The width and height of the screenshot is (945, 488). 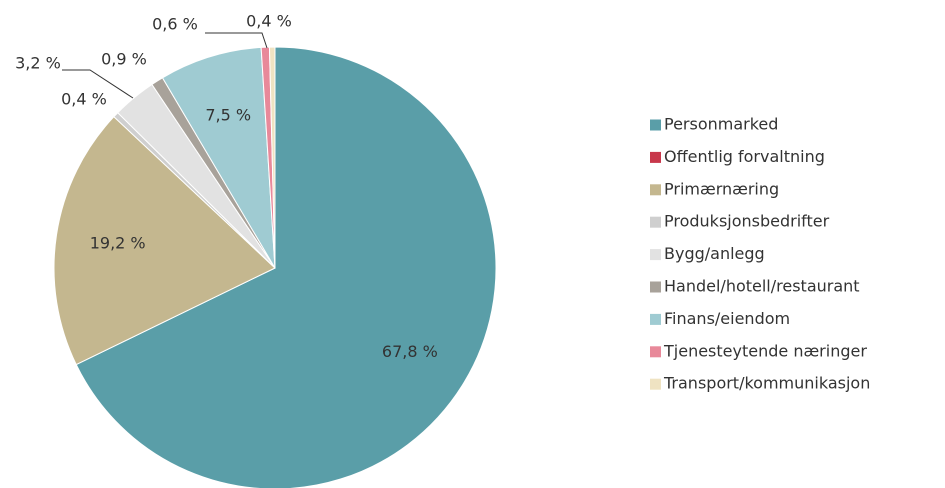 I want to click on data-label: 3,2 %, so click(x=38, y=63).